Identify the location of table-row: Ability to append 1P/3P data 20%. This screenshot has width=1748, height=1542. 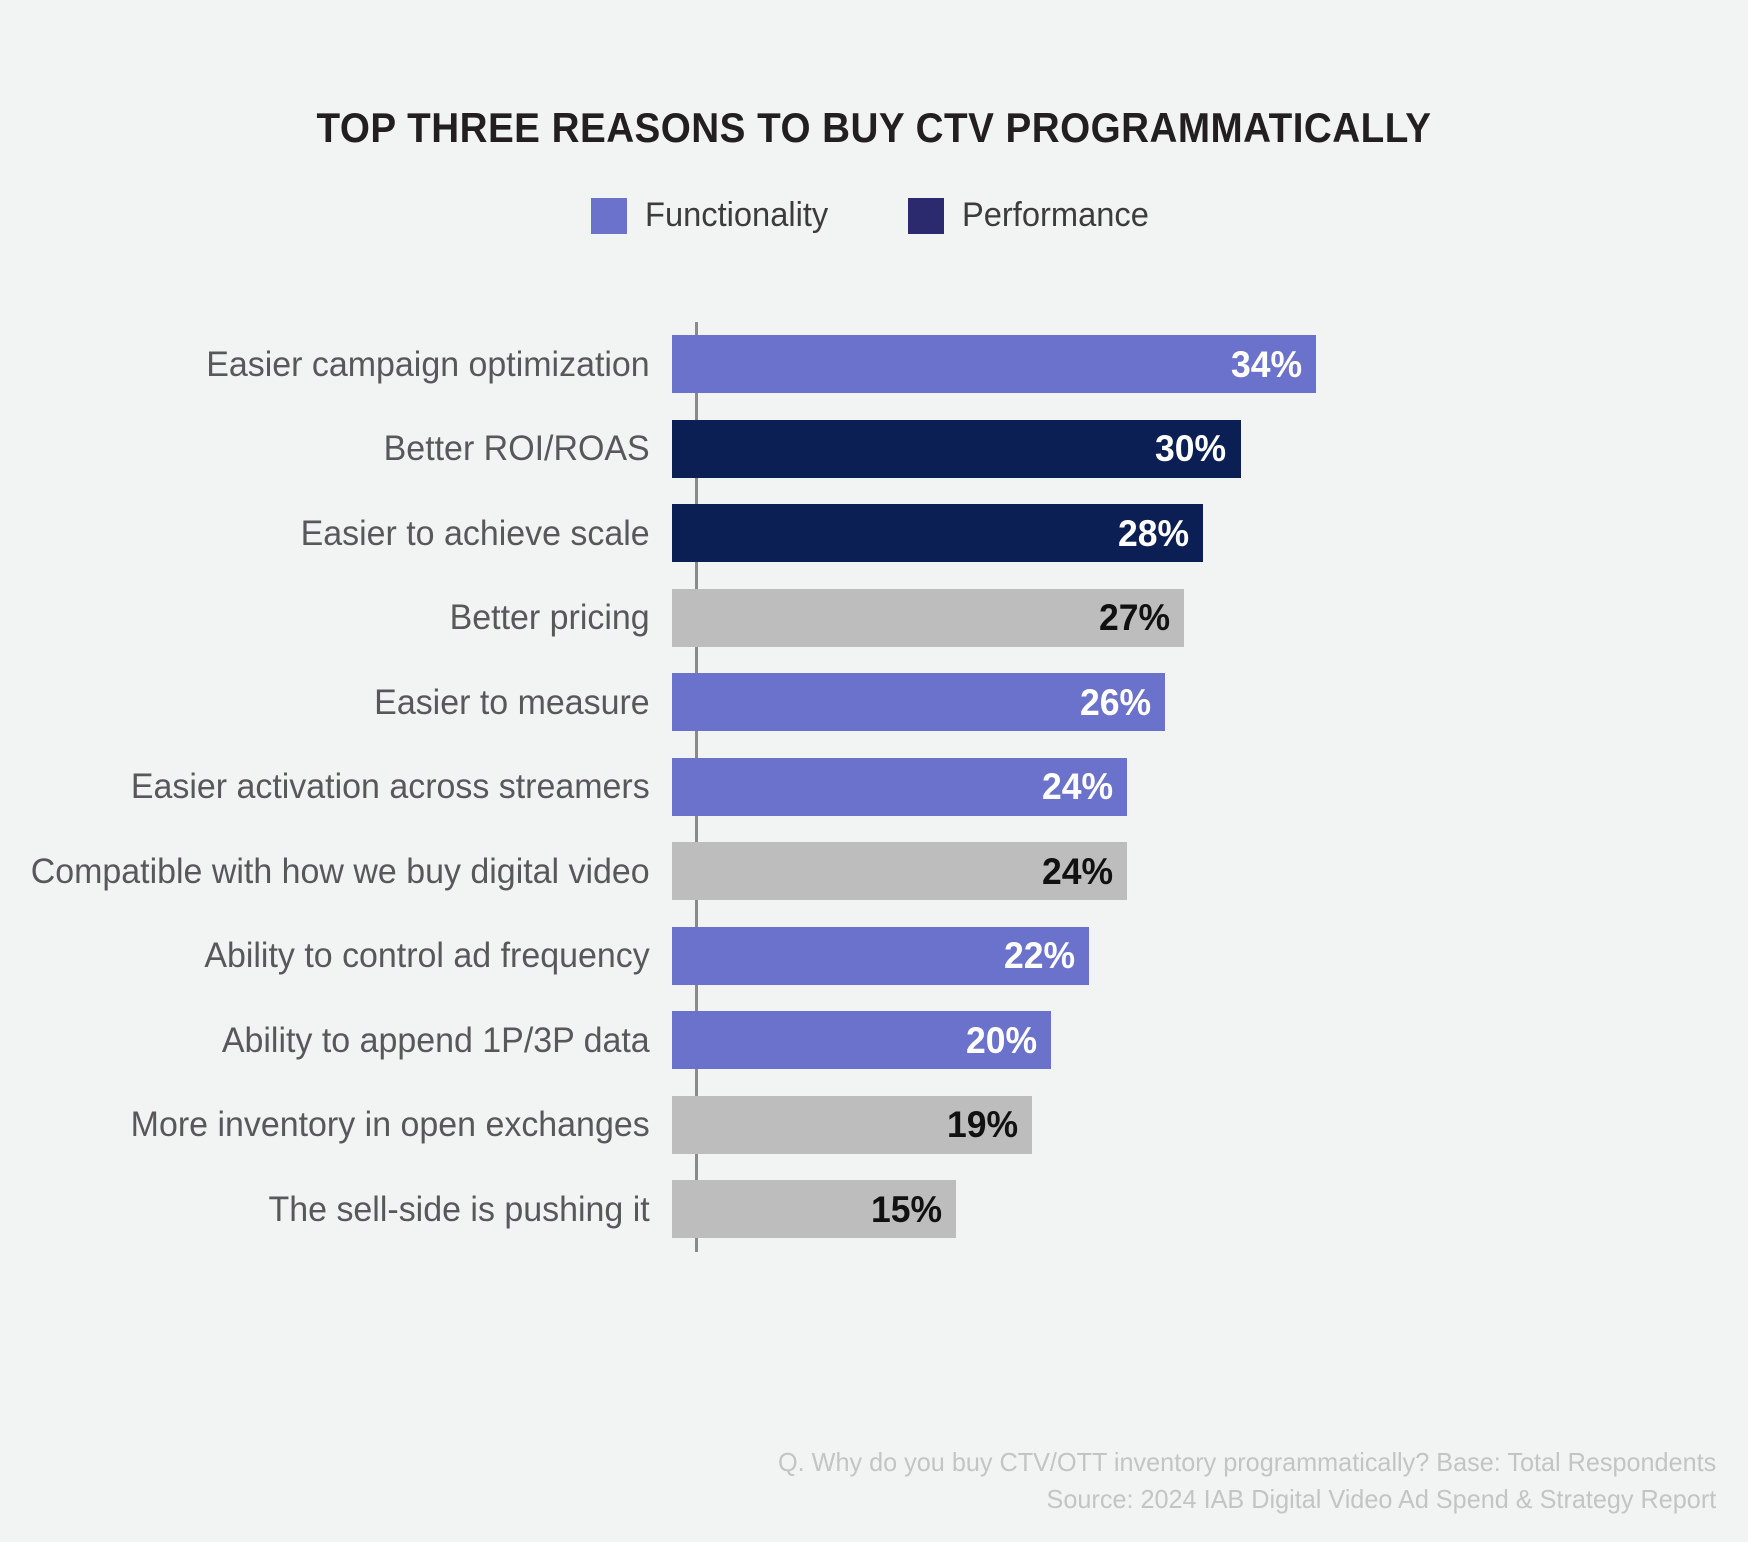
(874, 1040).